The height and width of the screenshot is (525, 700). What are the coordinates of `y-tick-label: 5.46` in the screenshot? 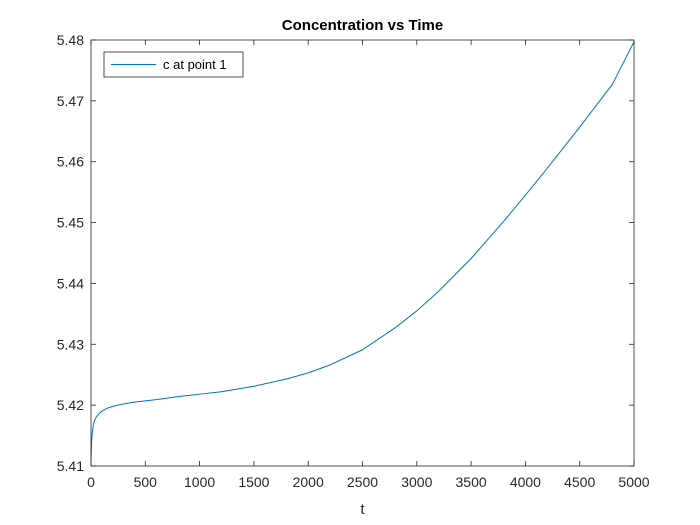 It's located at (70, 162).